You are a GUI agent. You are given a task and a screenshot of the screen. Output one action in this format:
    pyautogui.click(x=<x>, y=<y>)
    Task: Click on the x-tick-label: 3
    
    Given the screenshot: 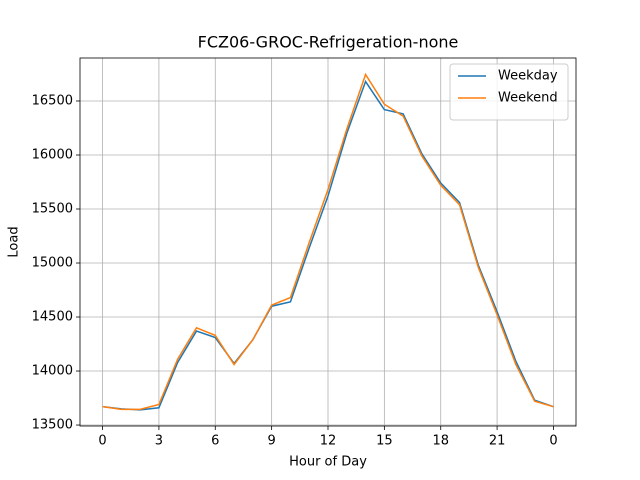 What is the action you would take?
    pyautogui.click(x=159, y=441)
    